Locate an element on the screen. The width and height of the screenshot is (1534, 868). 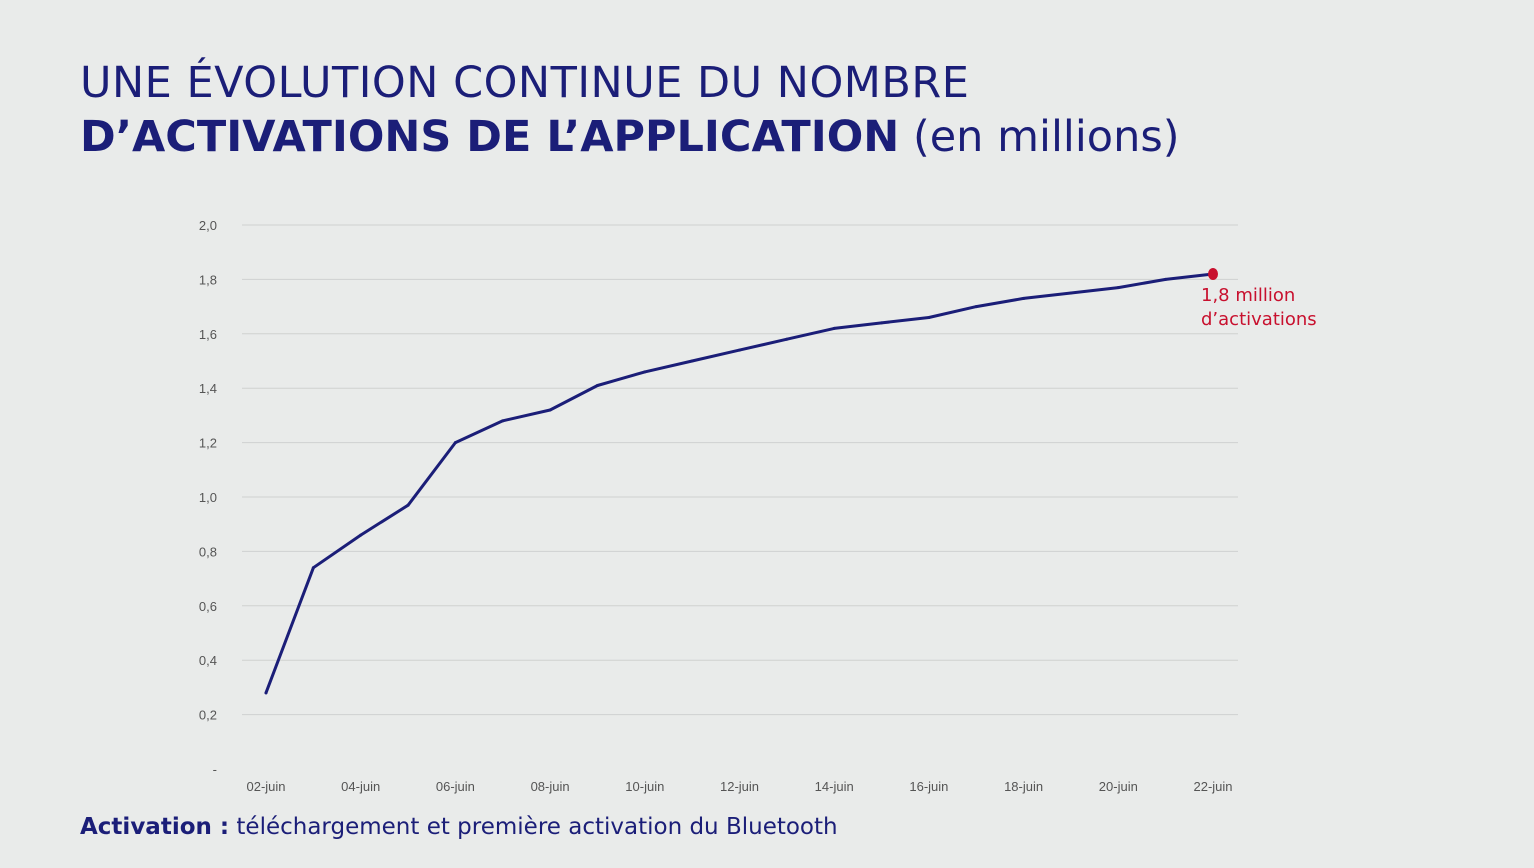
x-tick-label: 04-juin is located at coordinates (360, 786).